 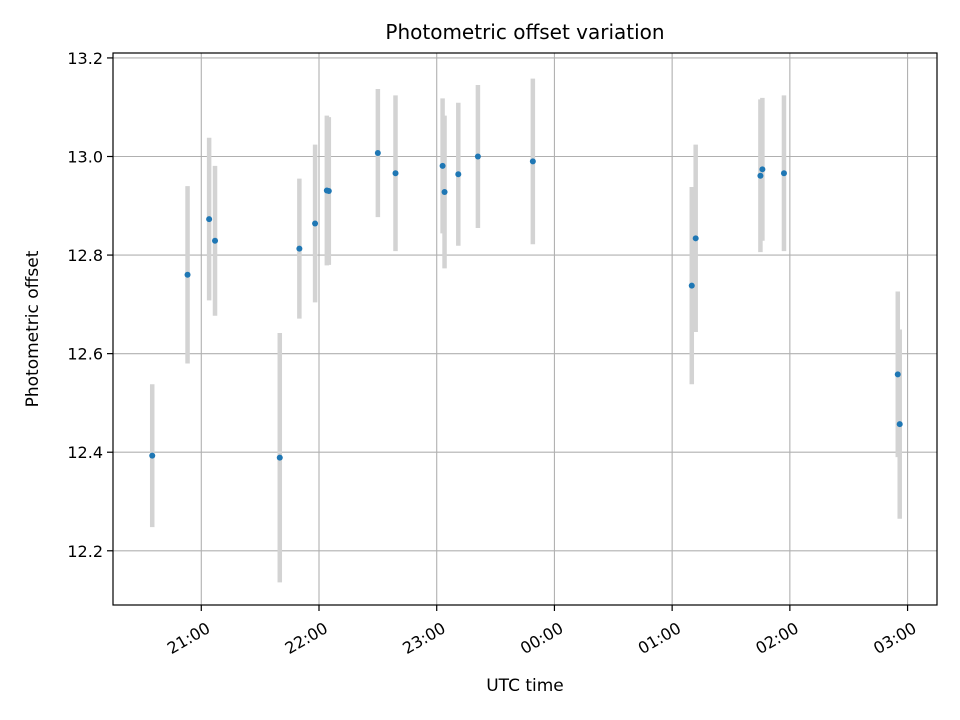 I want to click on y-tick-label: 13.0, so click(x=85, y=157).